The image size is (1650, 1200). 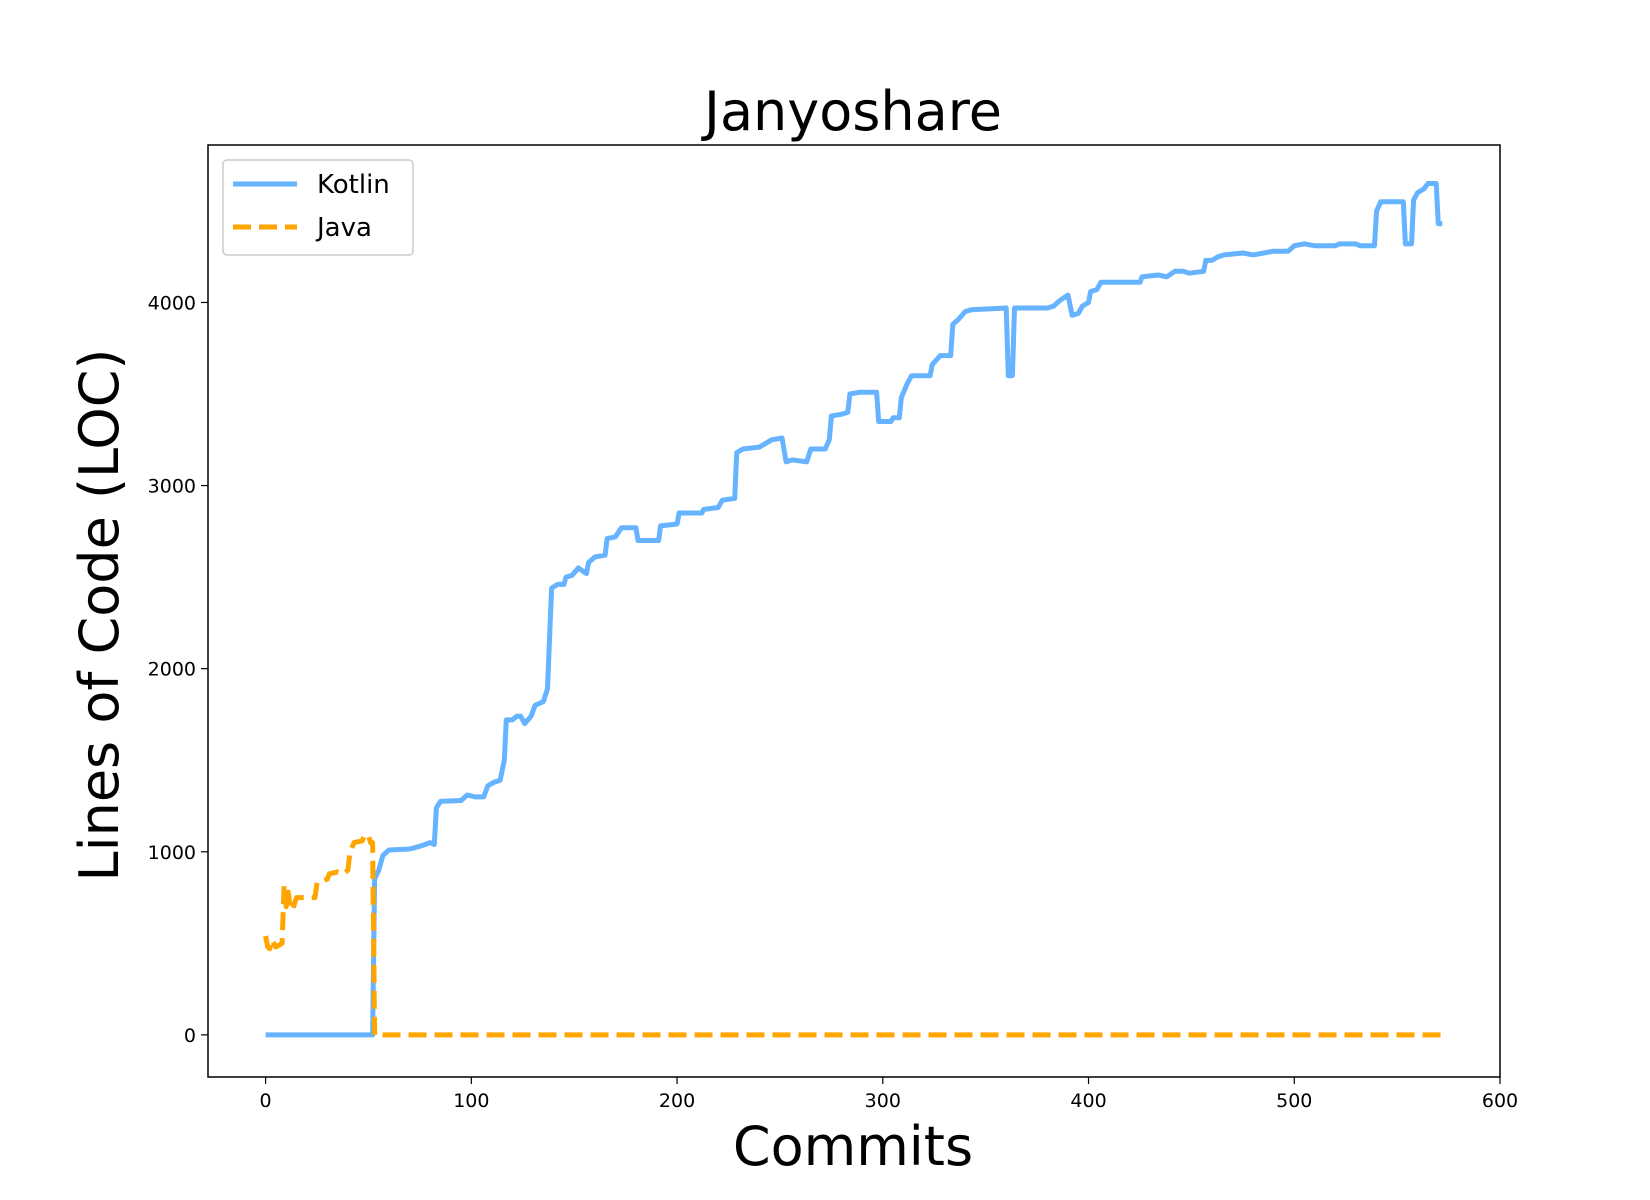 I want to click on x-tick-label: 300, so click(x=883, y=1101).